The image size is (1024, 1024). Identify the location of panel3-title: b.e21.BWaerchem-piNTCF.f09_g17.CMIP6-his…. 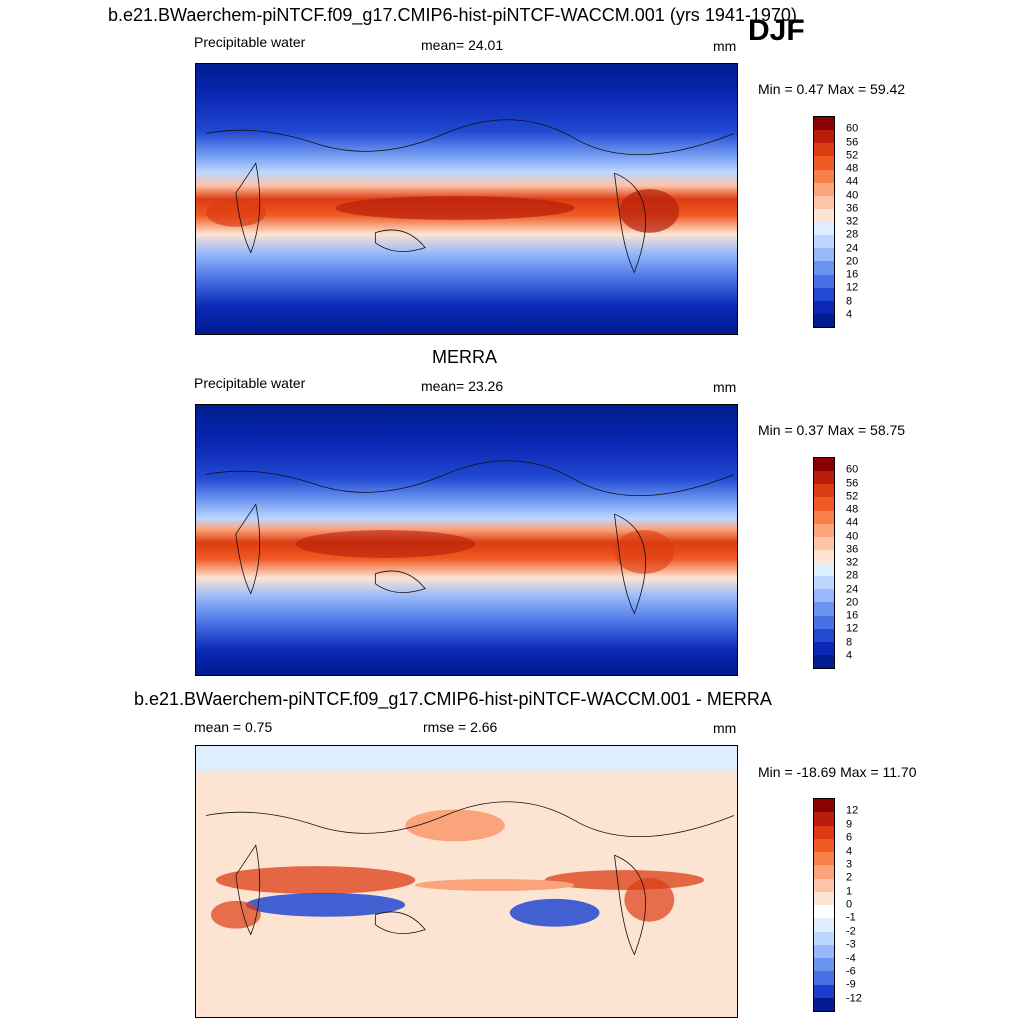
(453, 699).